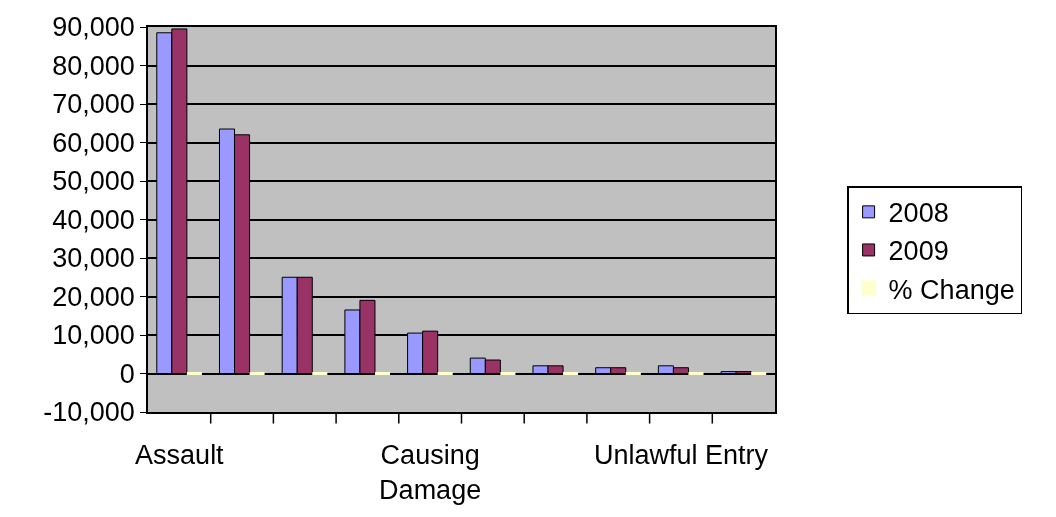 Image resolution: width=1056 pixels, height=517 pixels. What do you see at coordinates (93, 27) in the screenshot?
I see `y-tick-label: 90,000` at bounding box center [93, 27].